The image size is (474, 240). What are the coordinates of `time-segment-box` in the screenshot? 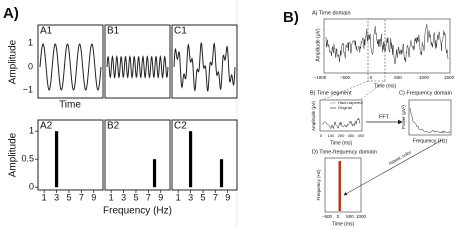 It's located at (341, 115).